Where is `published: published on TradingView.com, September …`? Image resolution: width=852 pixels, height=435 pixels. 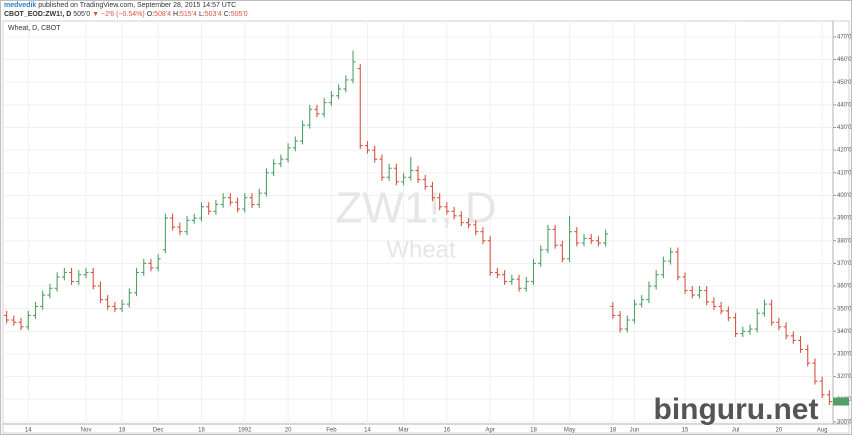
published: published on TradingView.com, September … is located at coordinates (137, 5).